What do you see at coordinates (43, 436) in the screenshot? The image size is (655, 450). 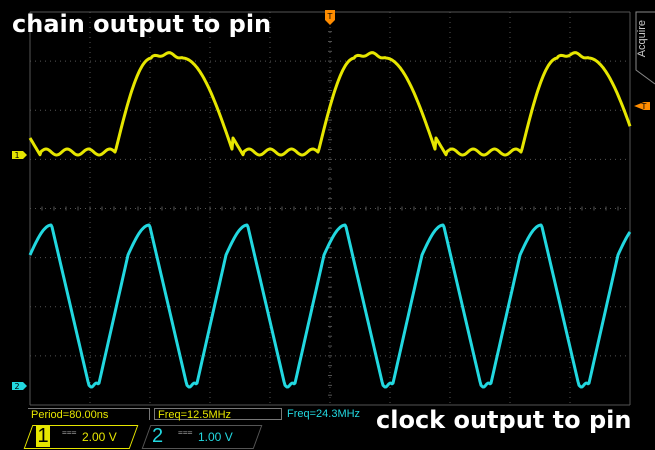 I see `ch1-number-badge: 1` at bounding box center [43, 436].